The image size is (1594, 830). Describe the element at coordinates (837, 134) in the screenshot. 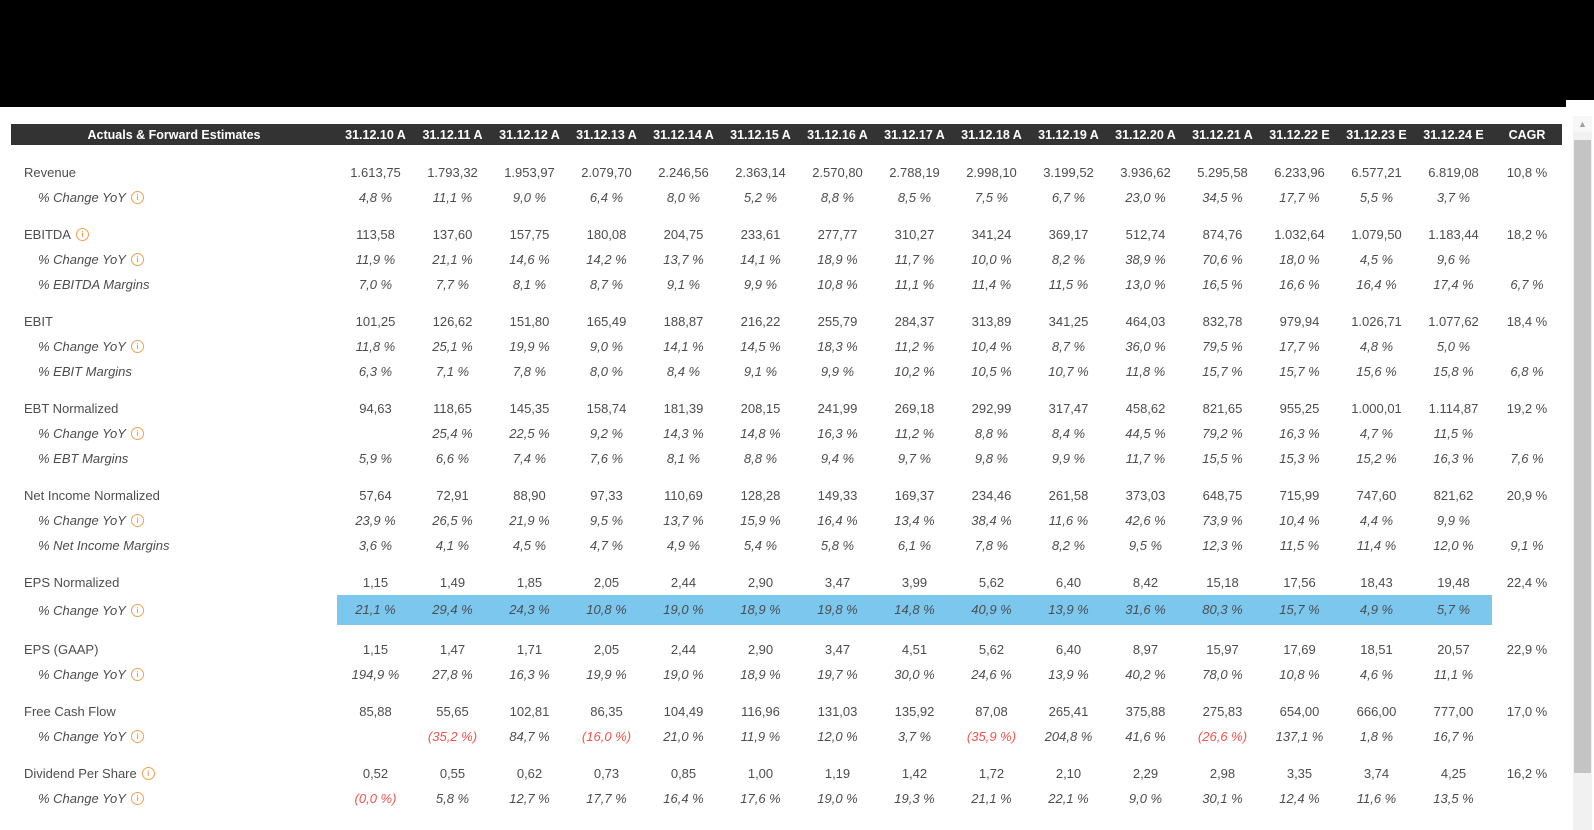

I see `column-header: 31.12.16 A` at that location.